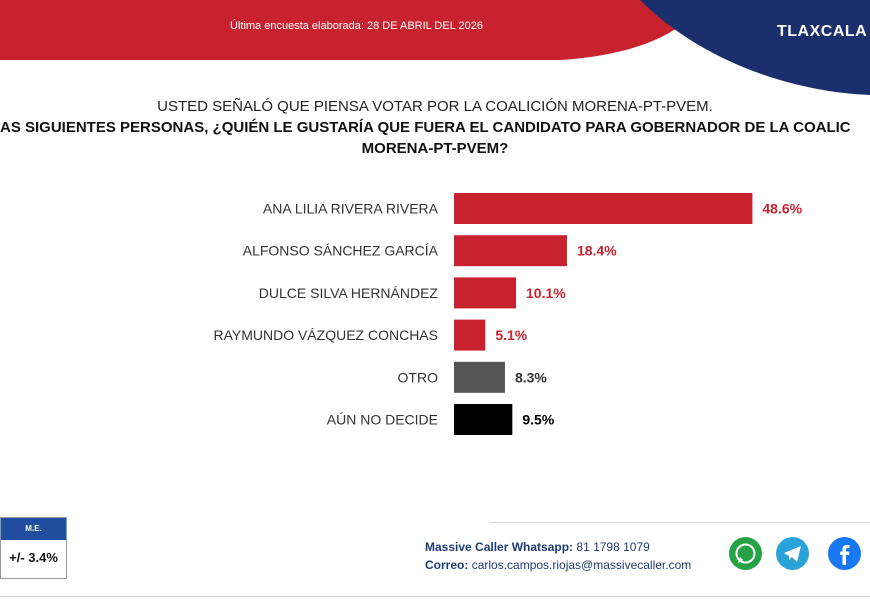  I want to click on question-line-3: MORENA-PT-PVEM?, so click(435, 148).